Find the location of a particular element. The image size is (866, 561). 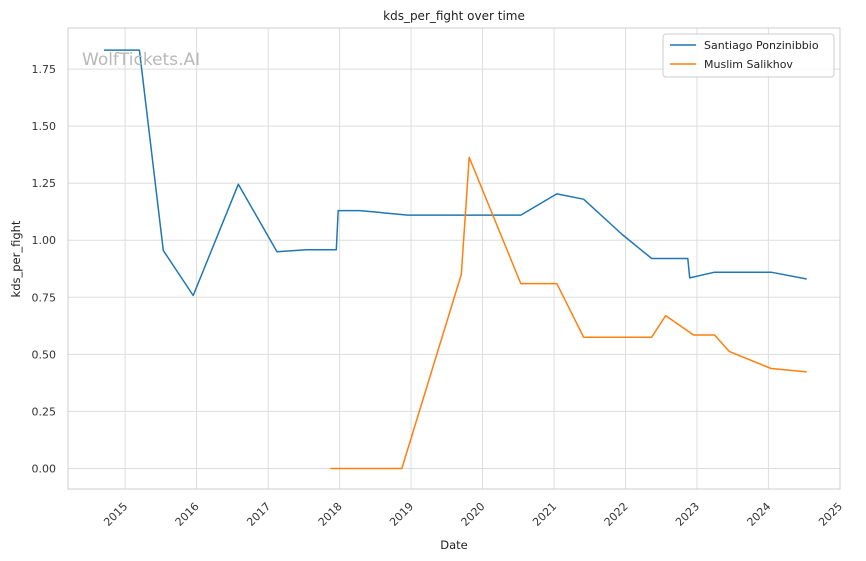

x-axis-label: Date is located at coordinates (454, 545).